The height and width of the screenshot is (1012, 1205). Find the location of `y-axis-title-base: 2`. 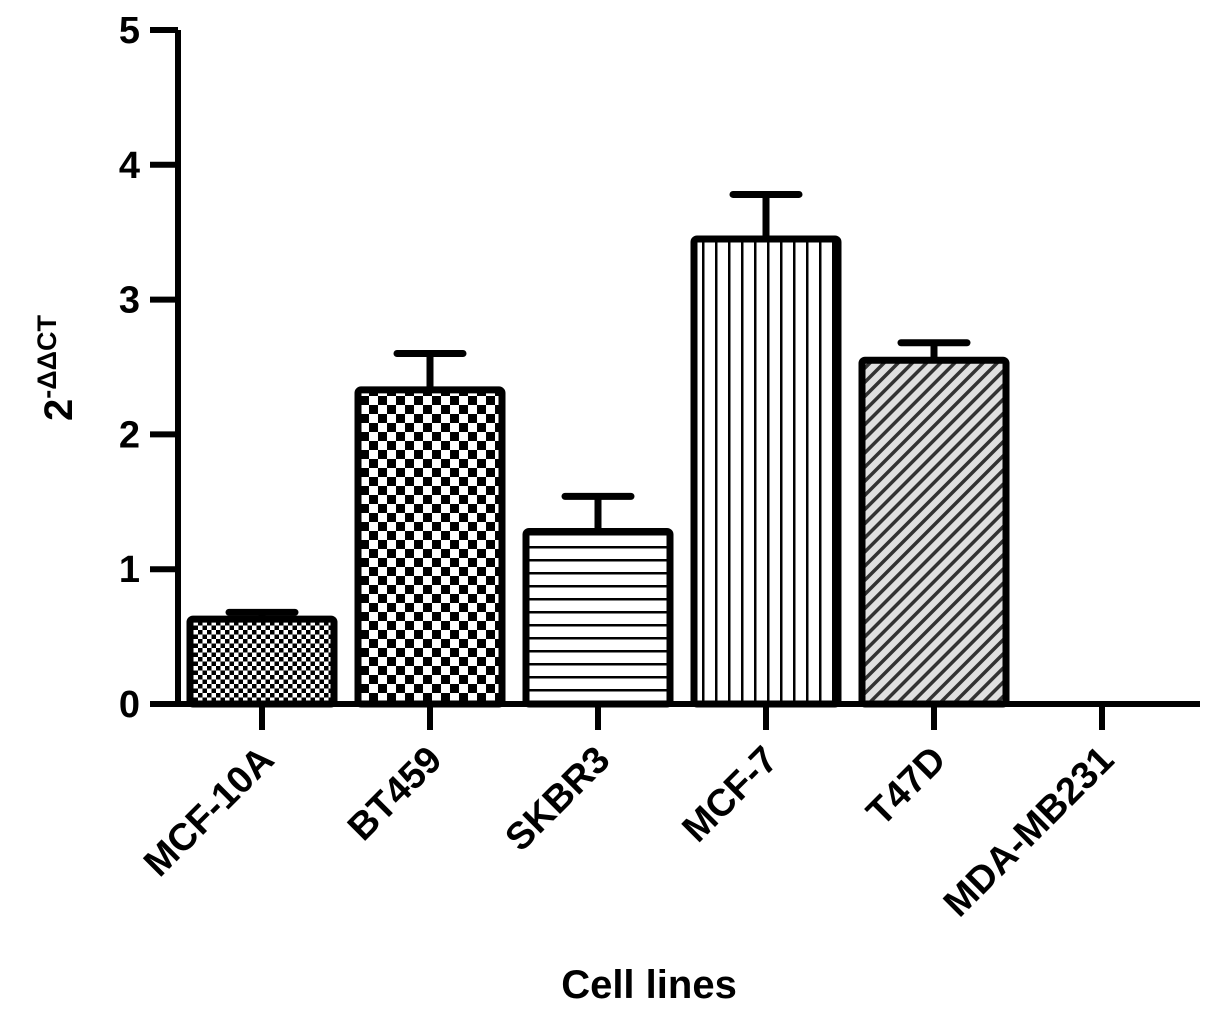

y-axis-title-base: 2 is located at coordinates (59, 410).